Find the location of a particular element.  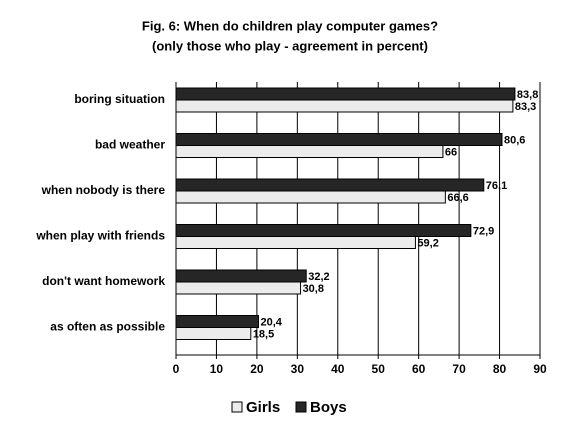

data-label: 20,4 is located at coordinates (272, 322).